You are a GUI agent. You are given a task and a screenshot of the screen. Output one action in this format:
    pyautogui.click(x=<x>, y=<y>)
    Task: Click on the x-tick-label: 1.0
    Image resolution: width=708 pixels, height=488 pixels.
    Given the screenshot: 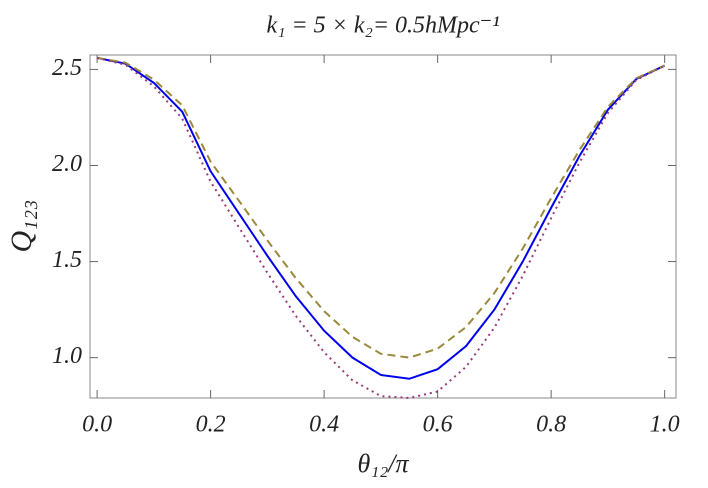 What is the action you would take?
    pyautogui.click(x=665, y=425)
    